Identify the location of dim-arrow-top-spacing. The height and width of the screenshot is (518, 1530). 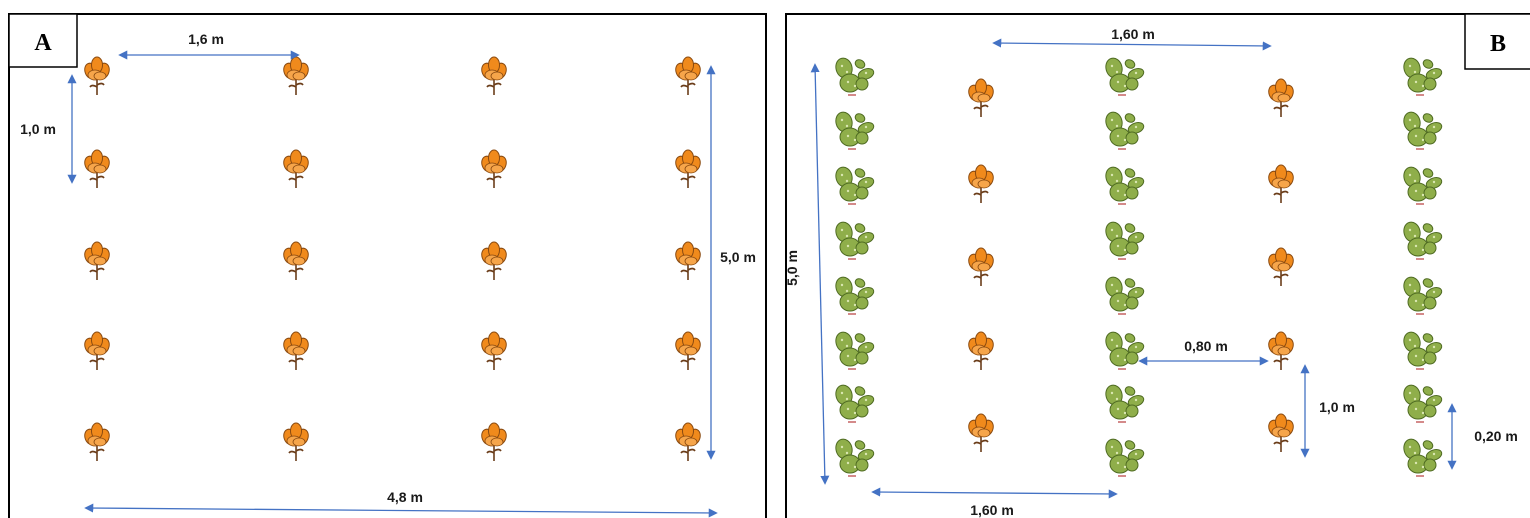
(1132, 44).